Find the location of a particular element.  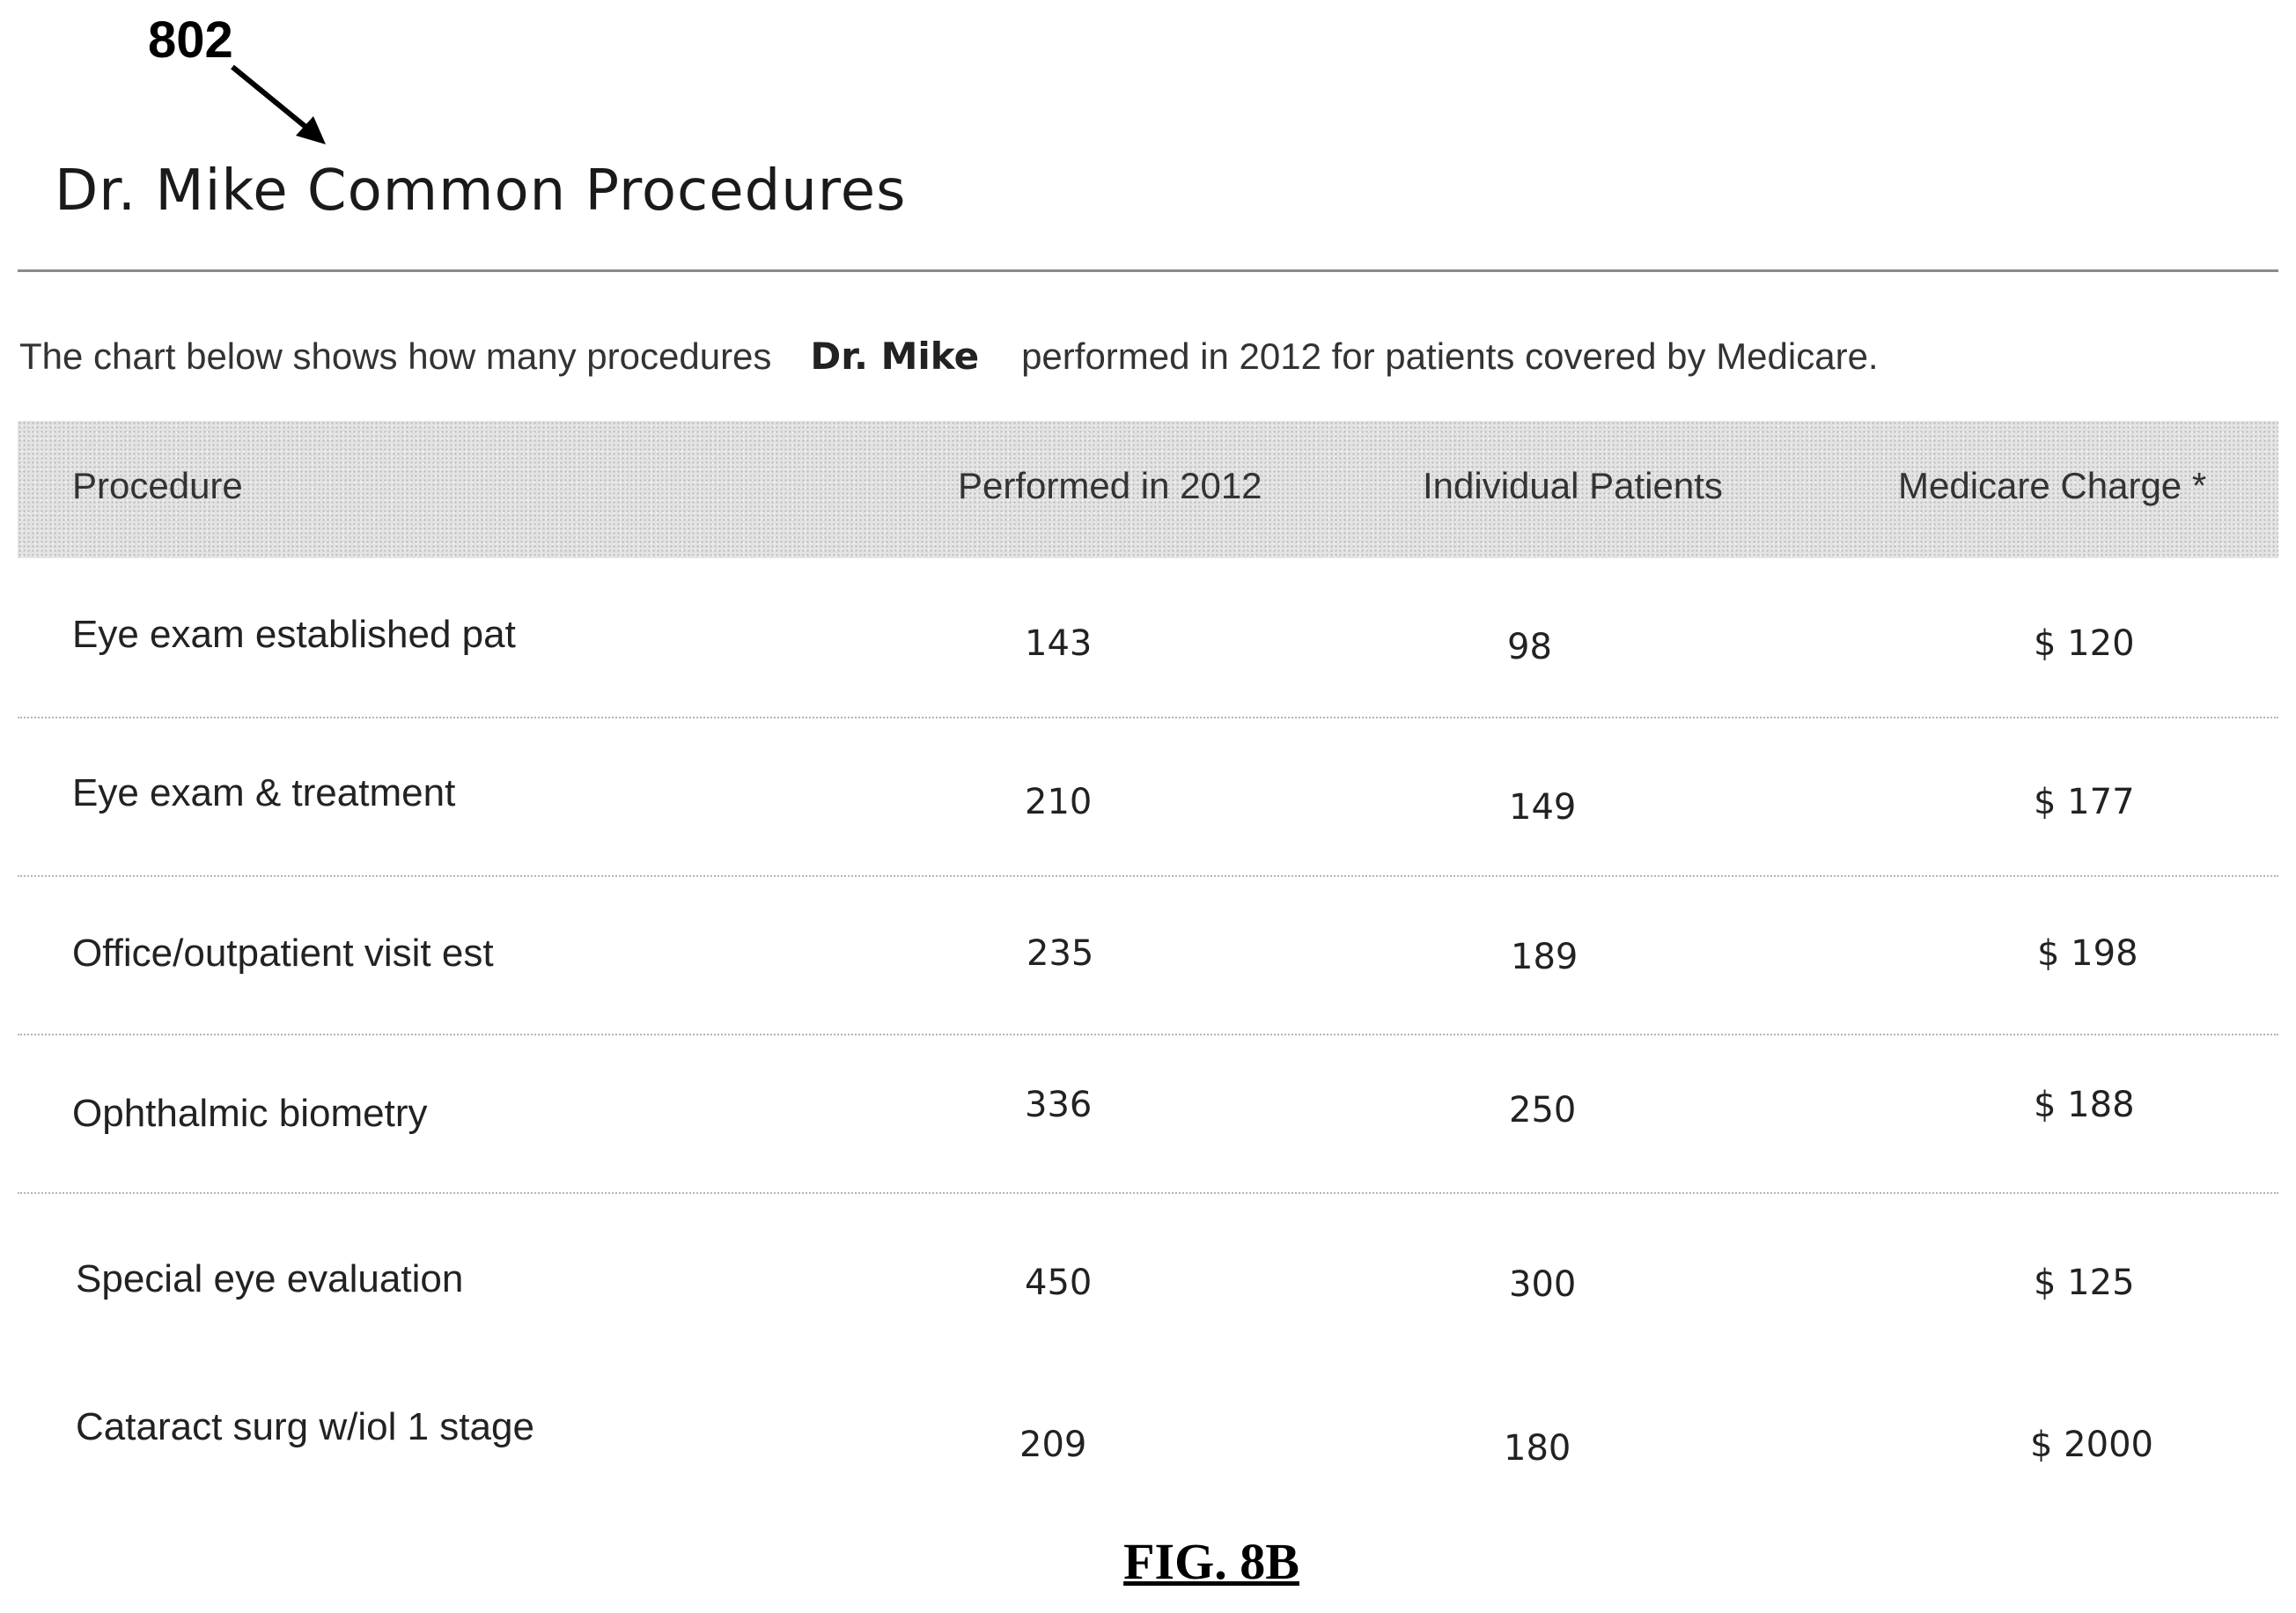

performed-count: 210 is located at coordinates (1058, 802).